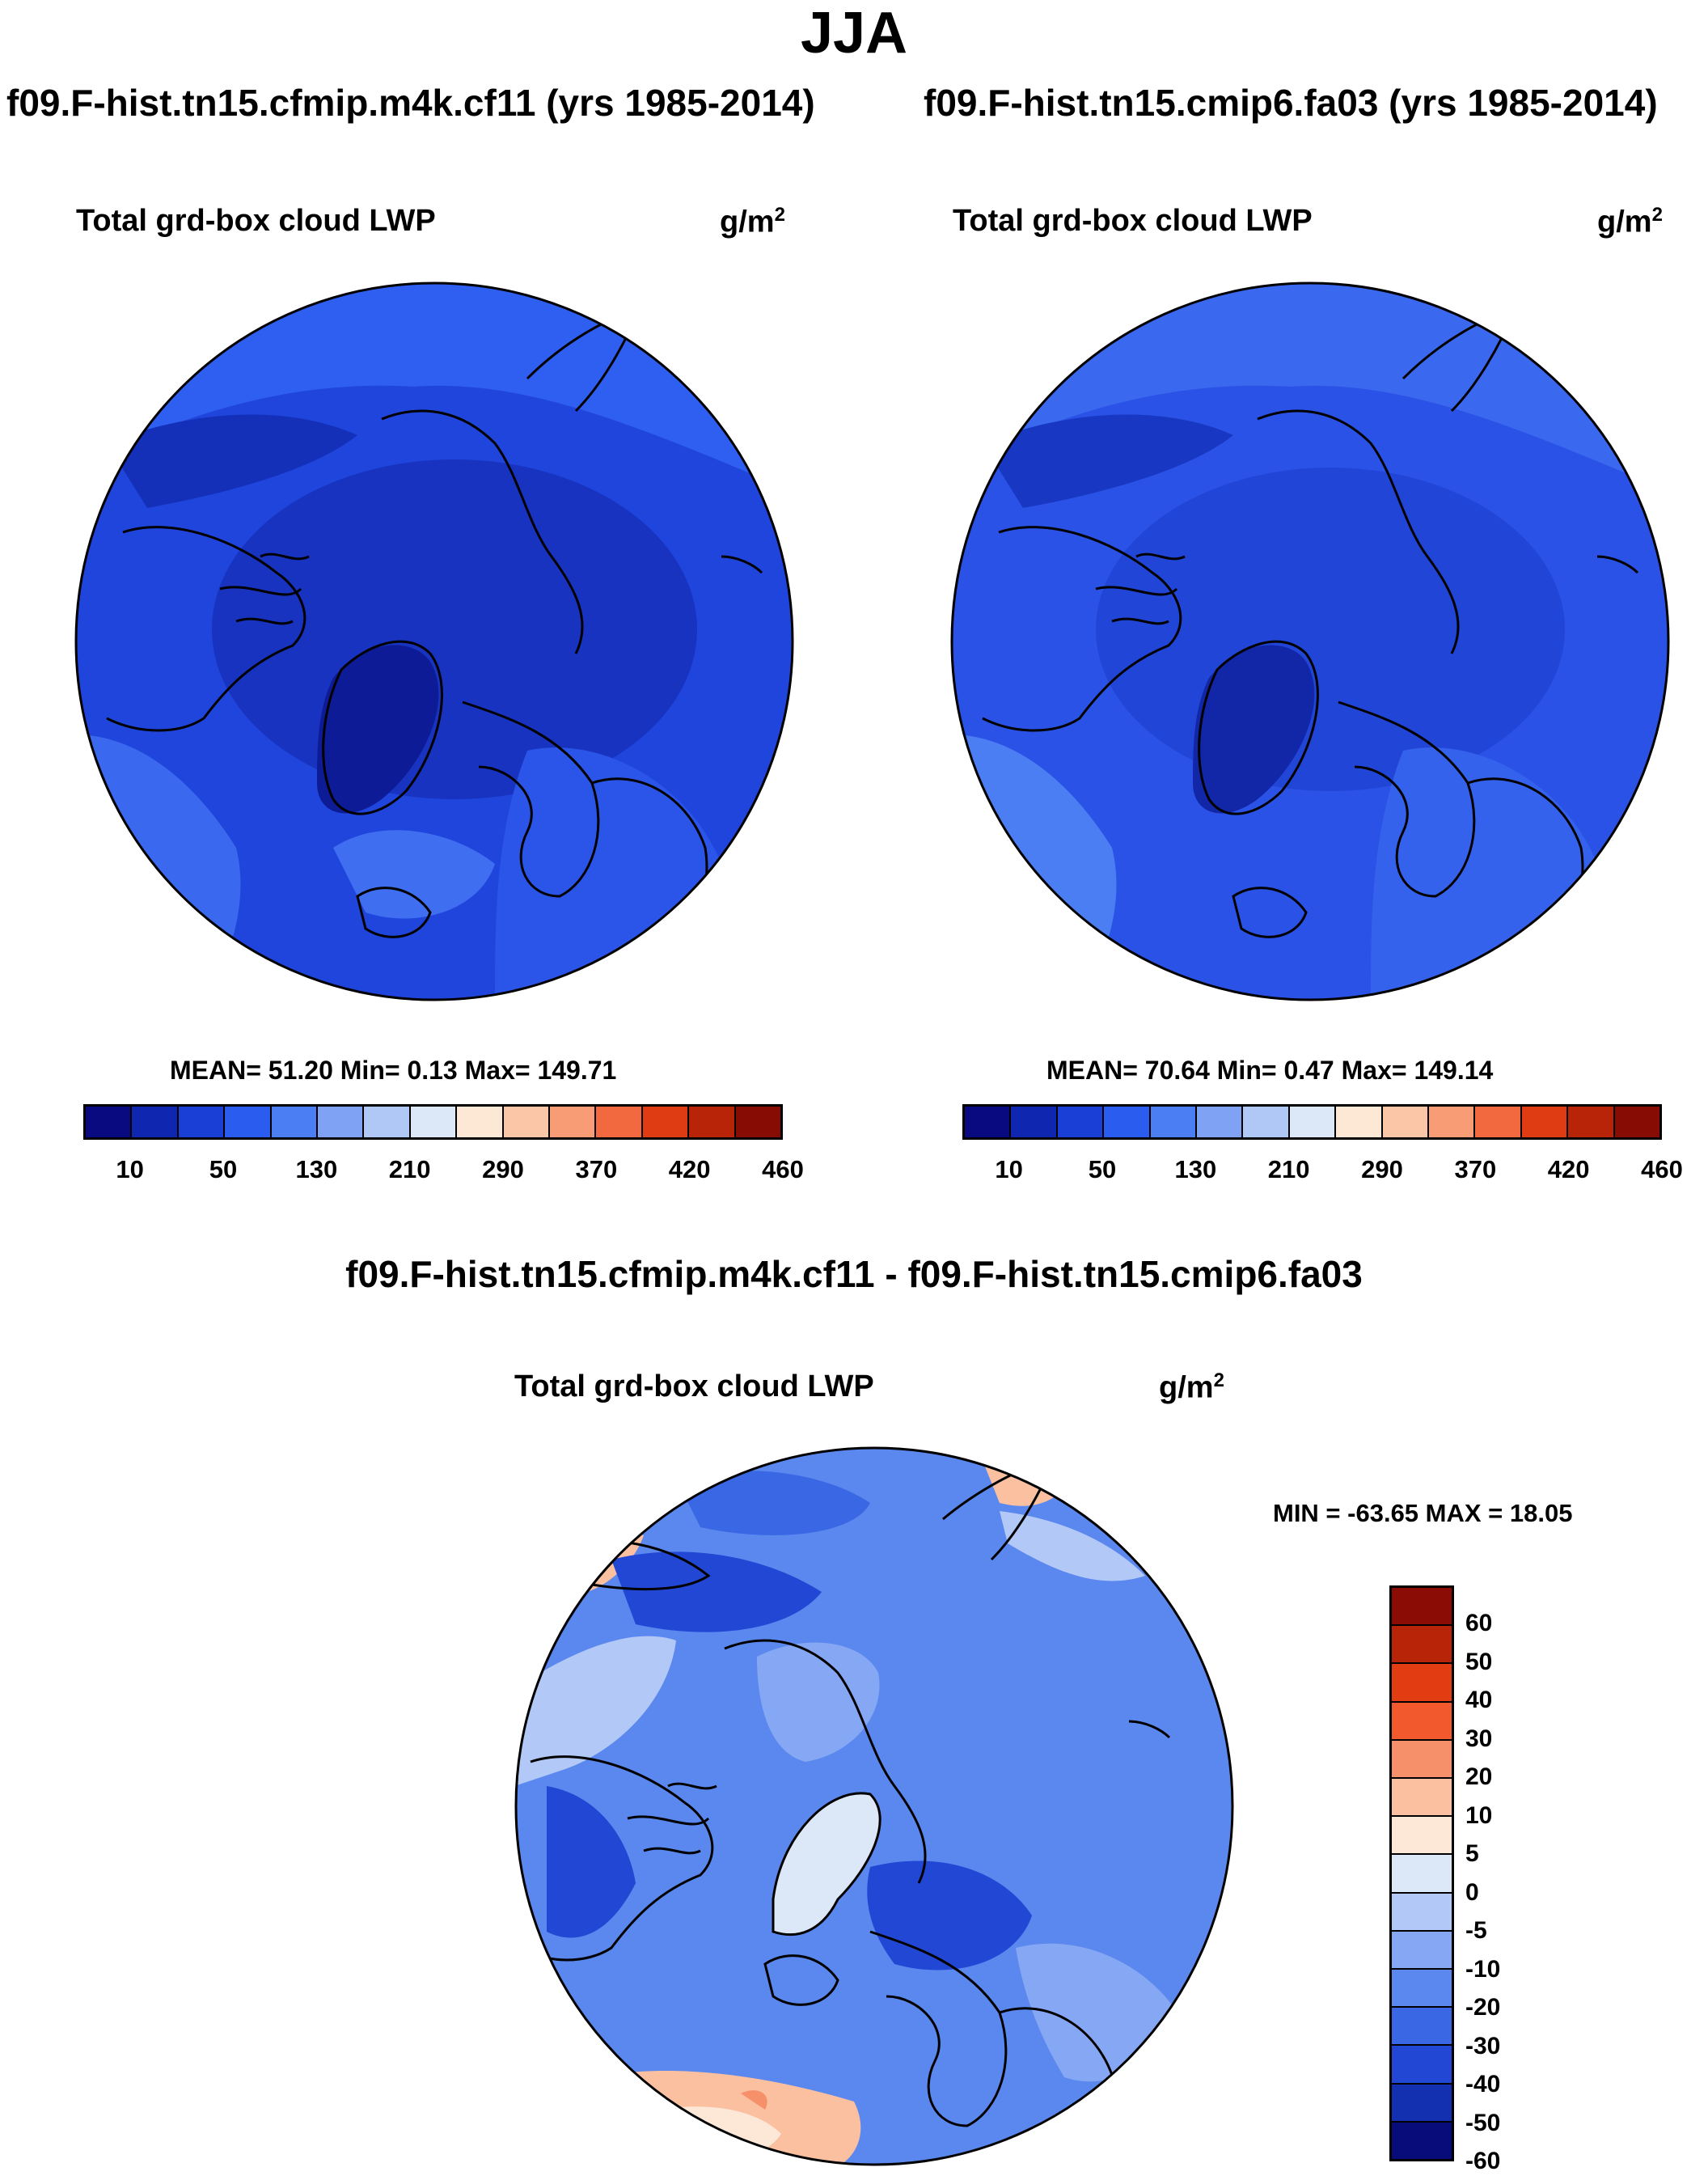 The width and height of the screenshot is (1708, 2180). What do you see at coordinates (256, 221) in the screenshot?
I see `variable-label-left: Total grd-box cloud LWP` at bounding box center [256, 221].